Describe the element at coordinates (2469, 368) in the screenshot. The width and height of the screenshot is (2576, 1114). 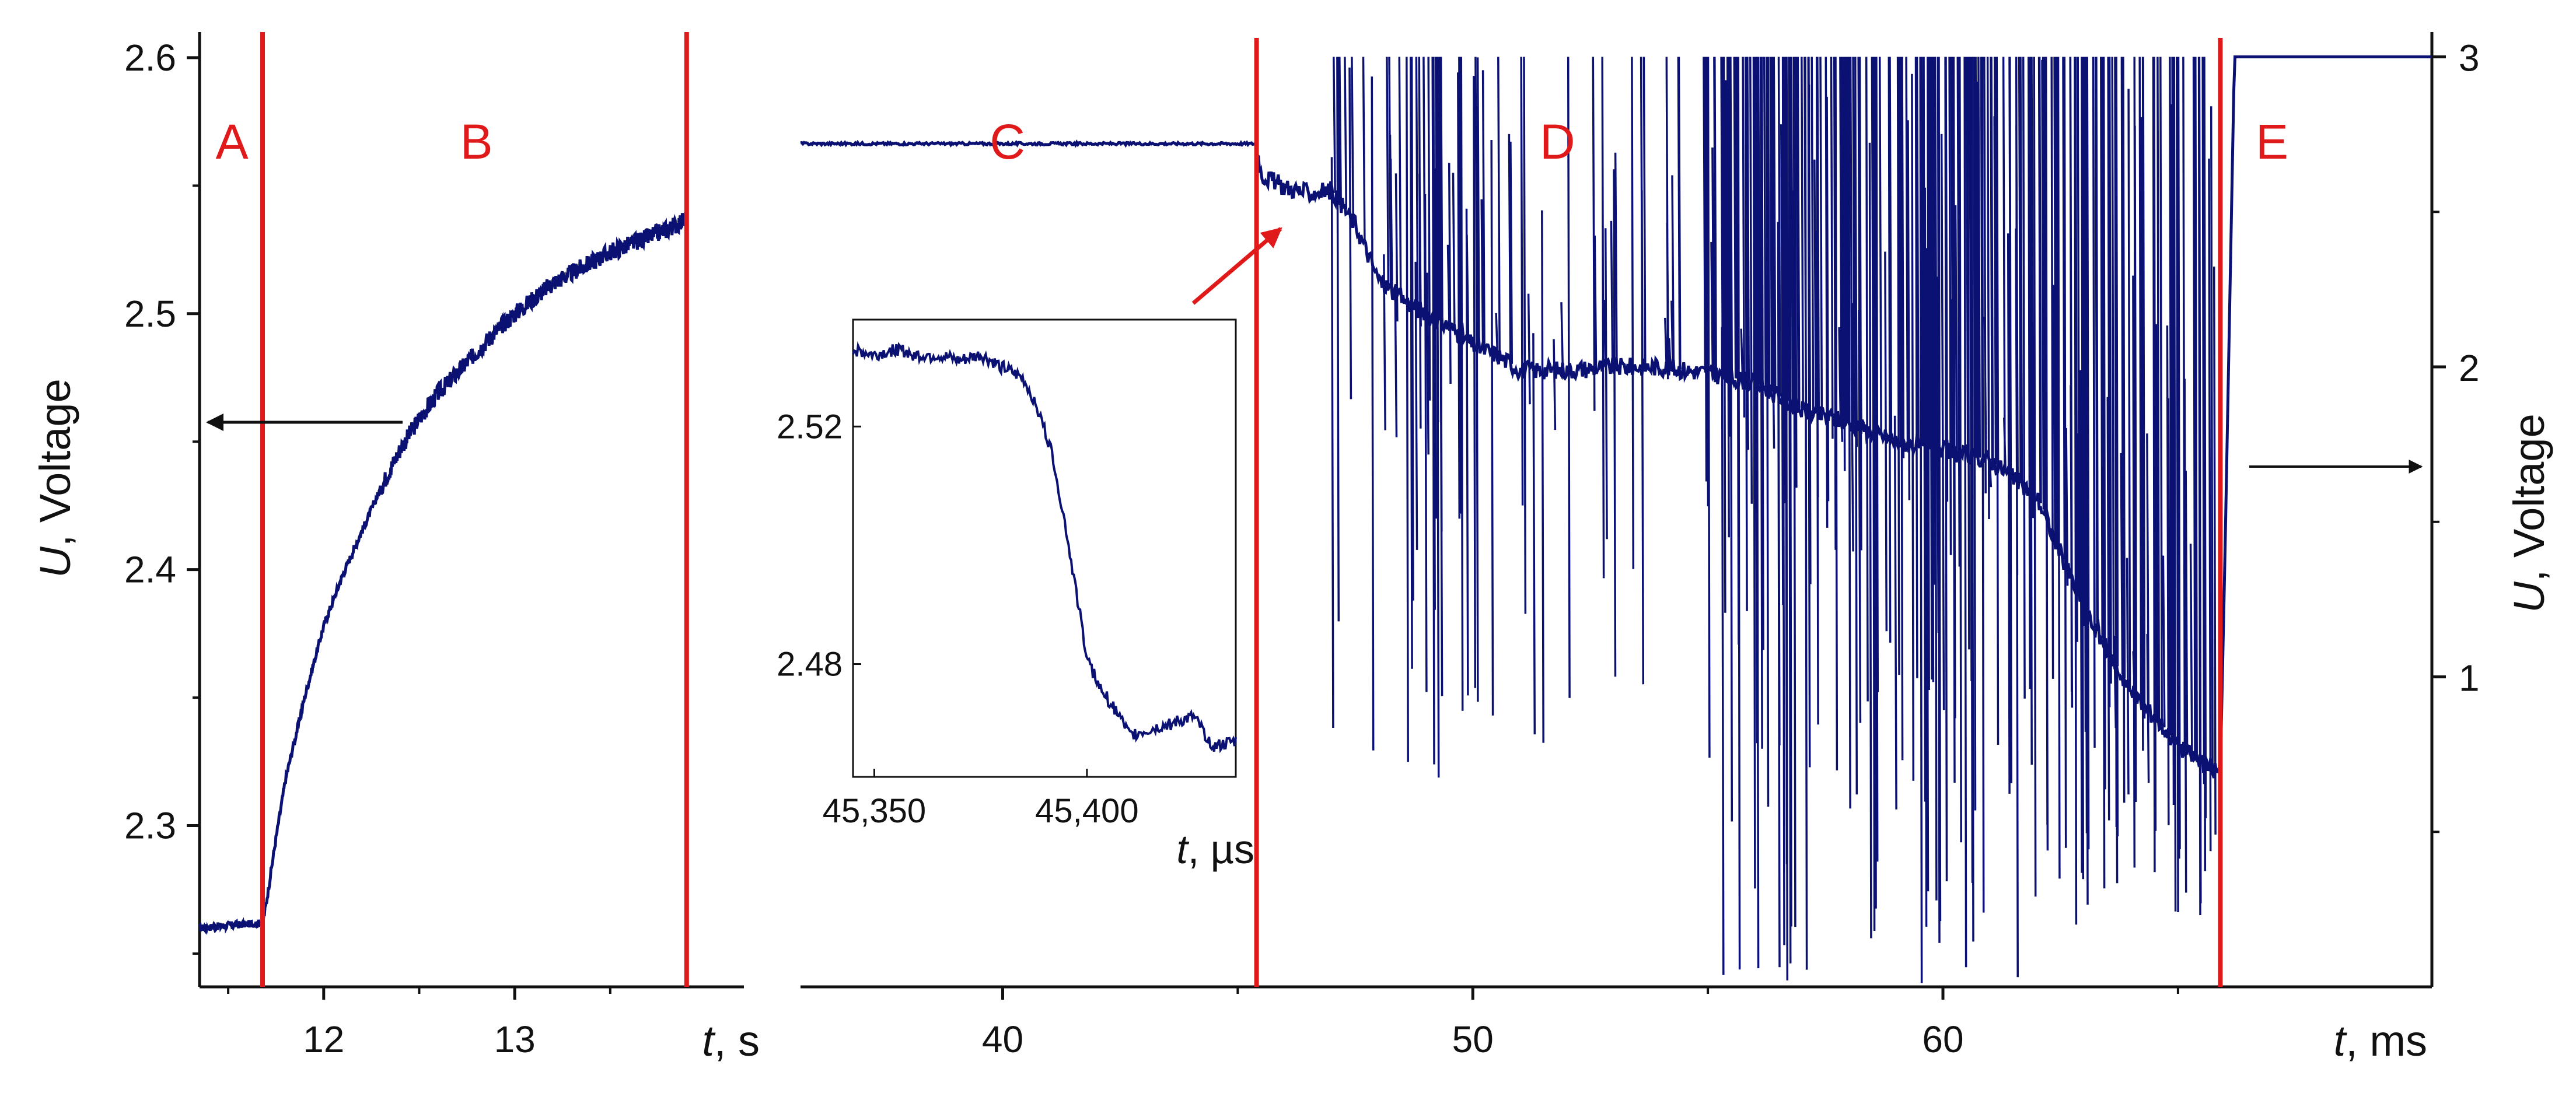
I see `right-y-tick-label: 2` at that location.